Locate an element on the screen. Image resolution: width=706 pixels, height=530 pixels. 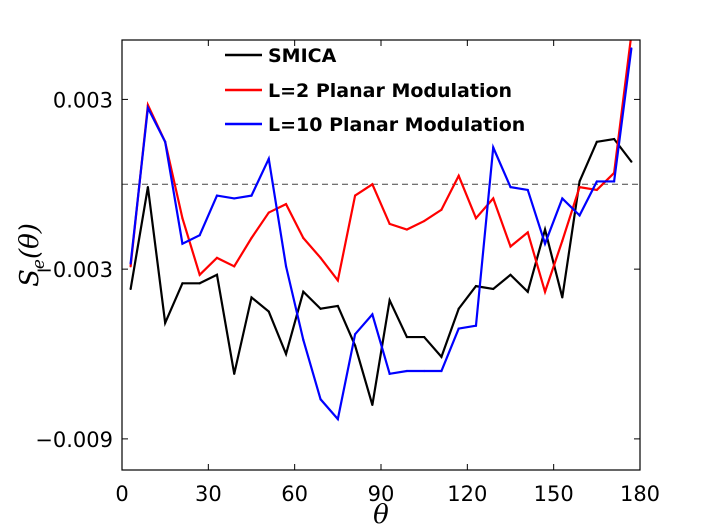
x-tick-label: 0 is located at coordinates (121, 494).